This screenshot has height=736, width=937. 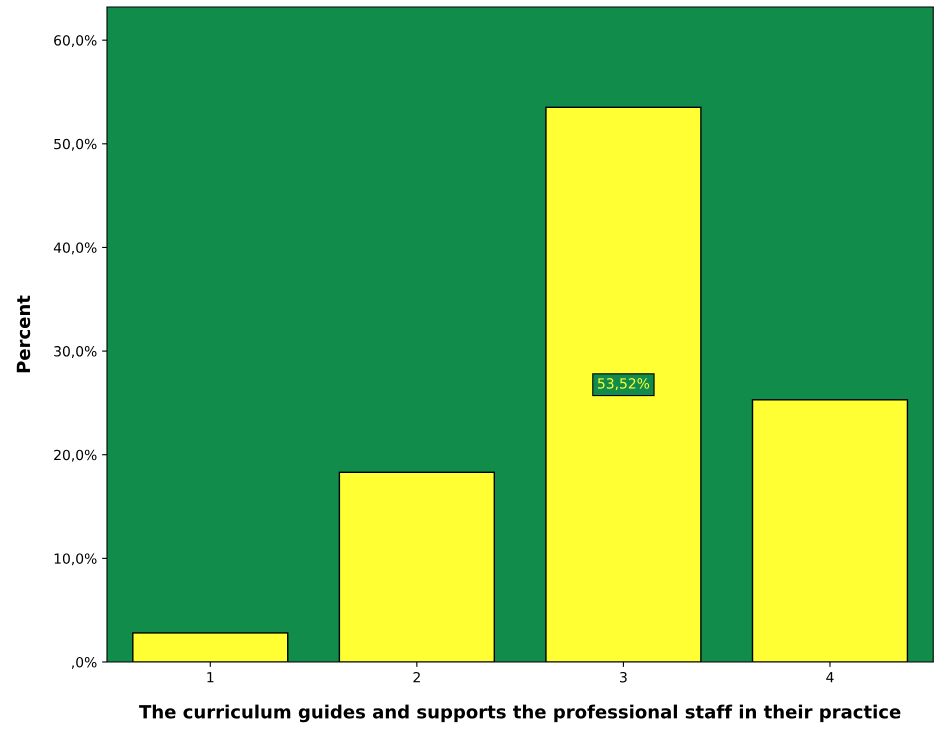 I want to click on x-tick-label: 2, so click(x=416, y=677).